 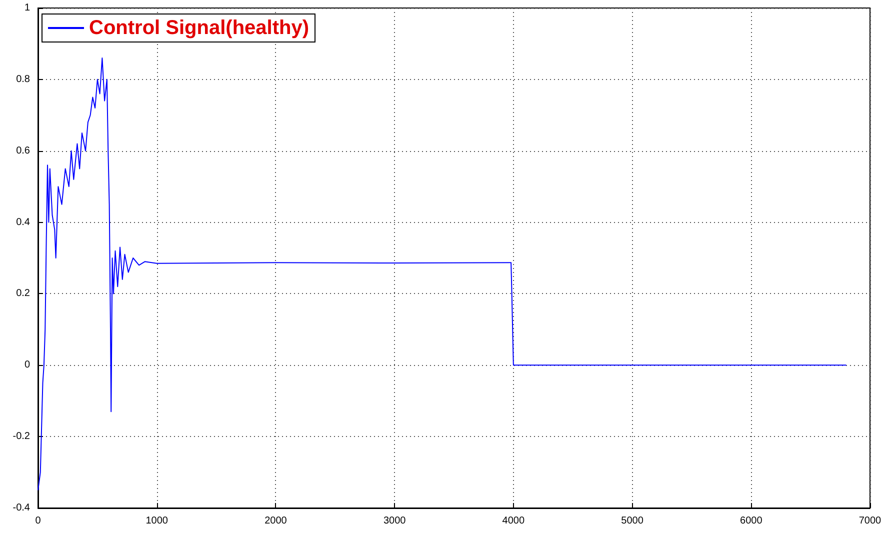 I want to click on x-tick-label: 7000, so click(x=870, y=521).